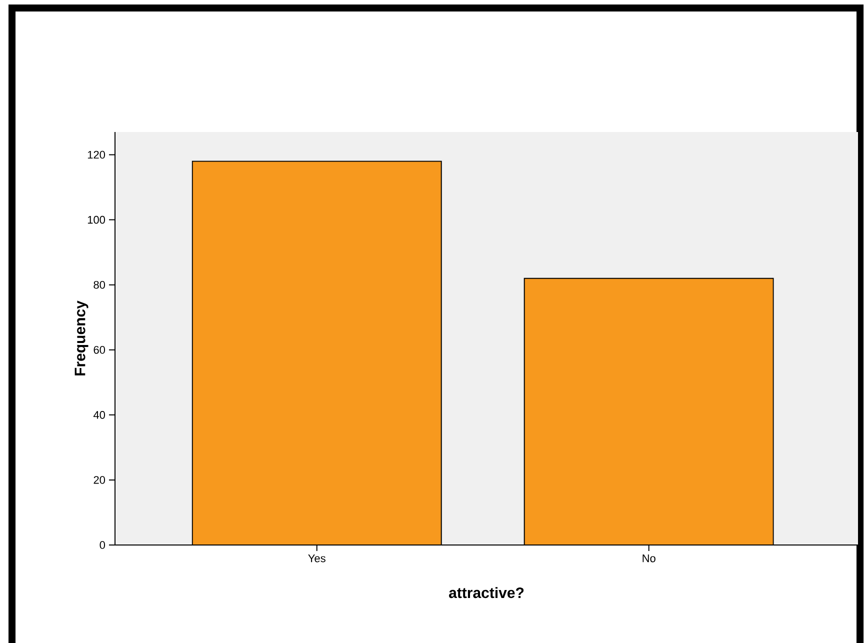  I want to click on y-tick-label: 20, so click(100, 480).